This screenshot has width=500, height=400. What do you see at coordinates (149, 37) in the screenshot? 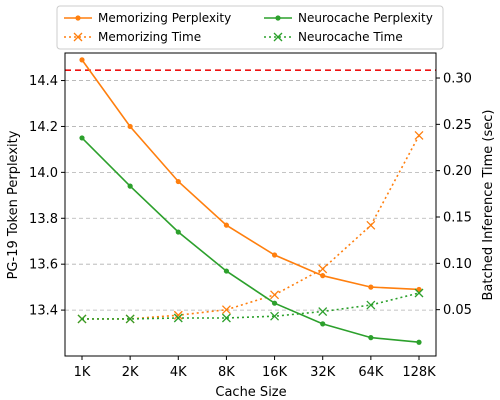
I see `legend-label: Memorizing Time` at bounding box center [149, 37].